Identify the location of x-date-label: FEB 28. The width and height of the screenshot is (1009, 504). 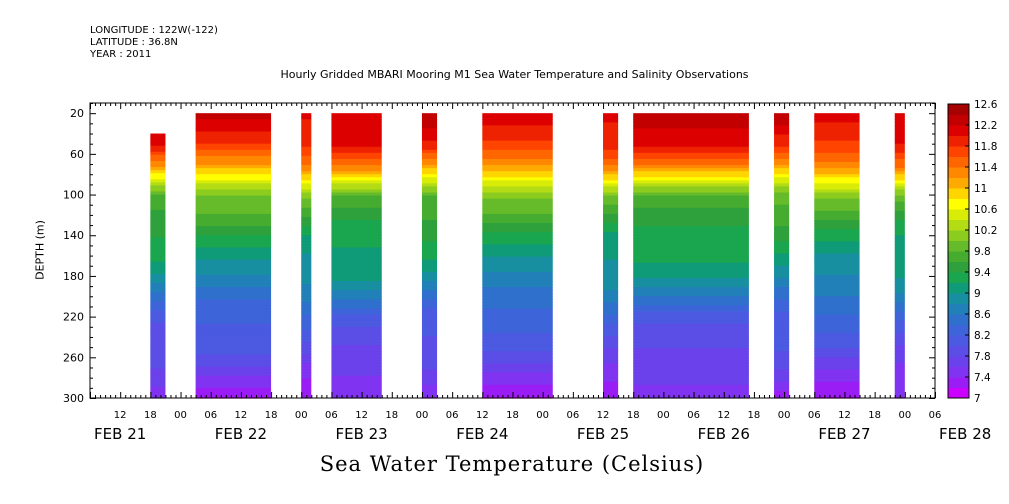
(965, 434).